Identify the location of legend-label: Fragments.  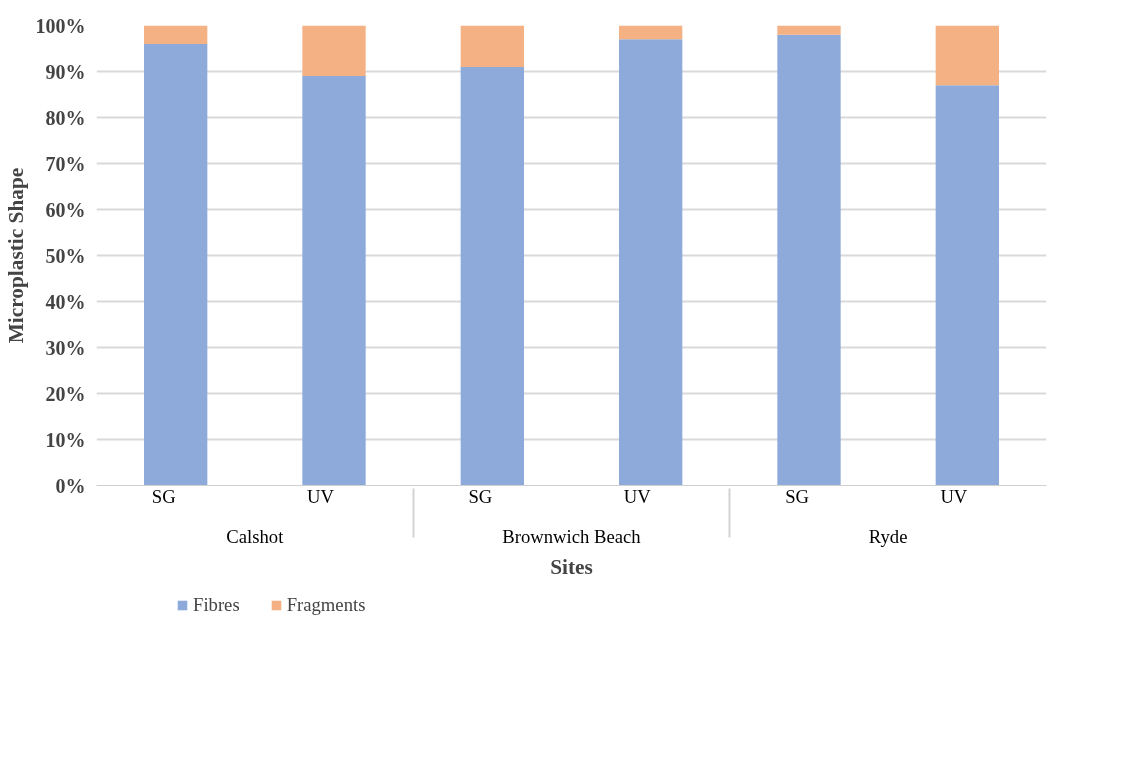
(326, 605).